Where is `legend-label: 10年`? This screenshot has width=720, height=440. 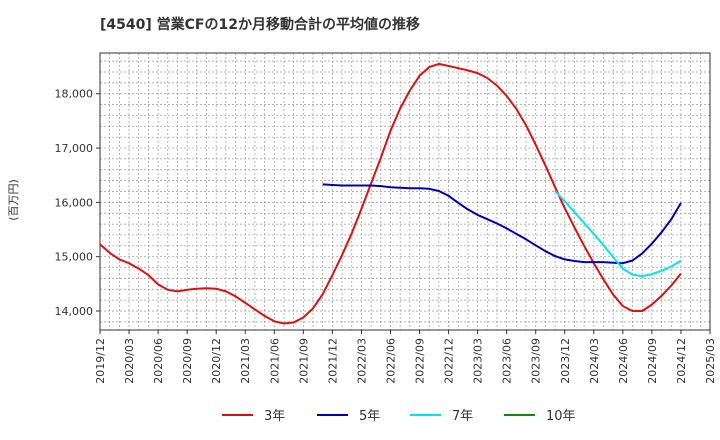 legend-label: 10年 is located at coordinates (561, 416).